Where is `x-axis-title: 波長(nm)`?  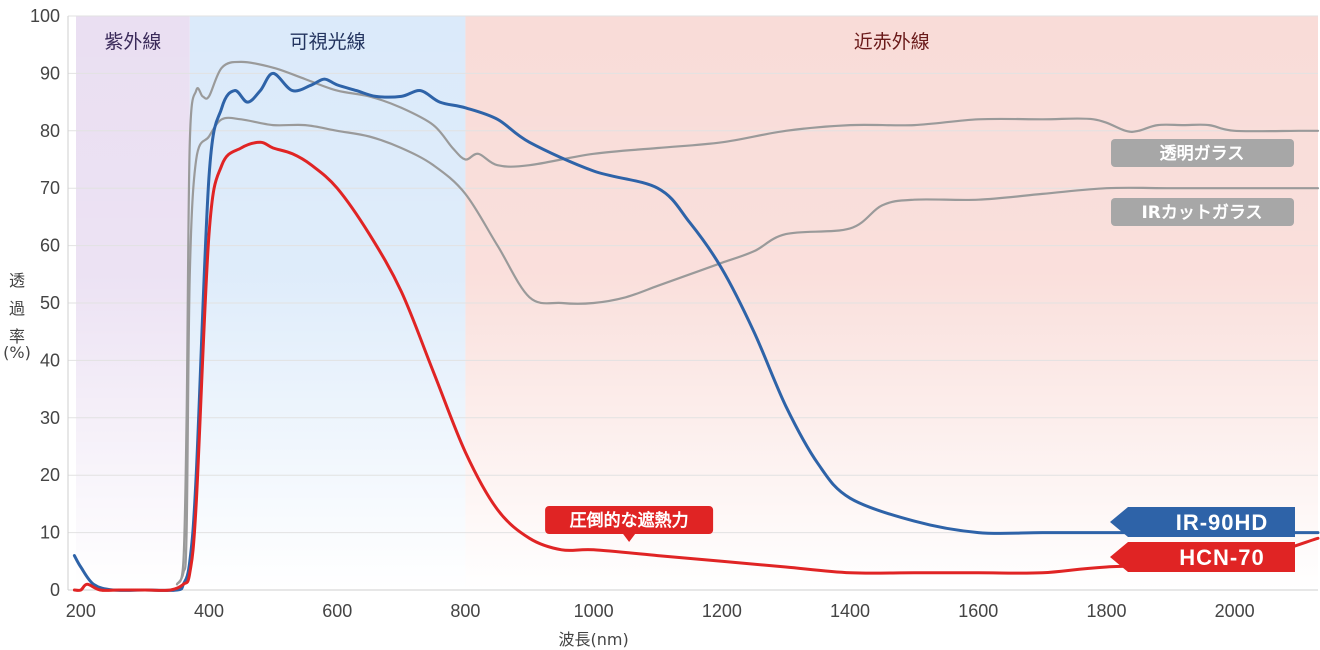 x-axis-title: 波長(nm) is located at coordinates (594, 639).